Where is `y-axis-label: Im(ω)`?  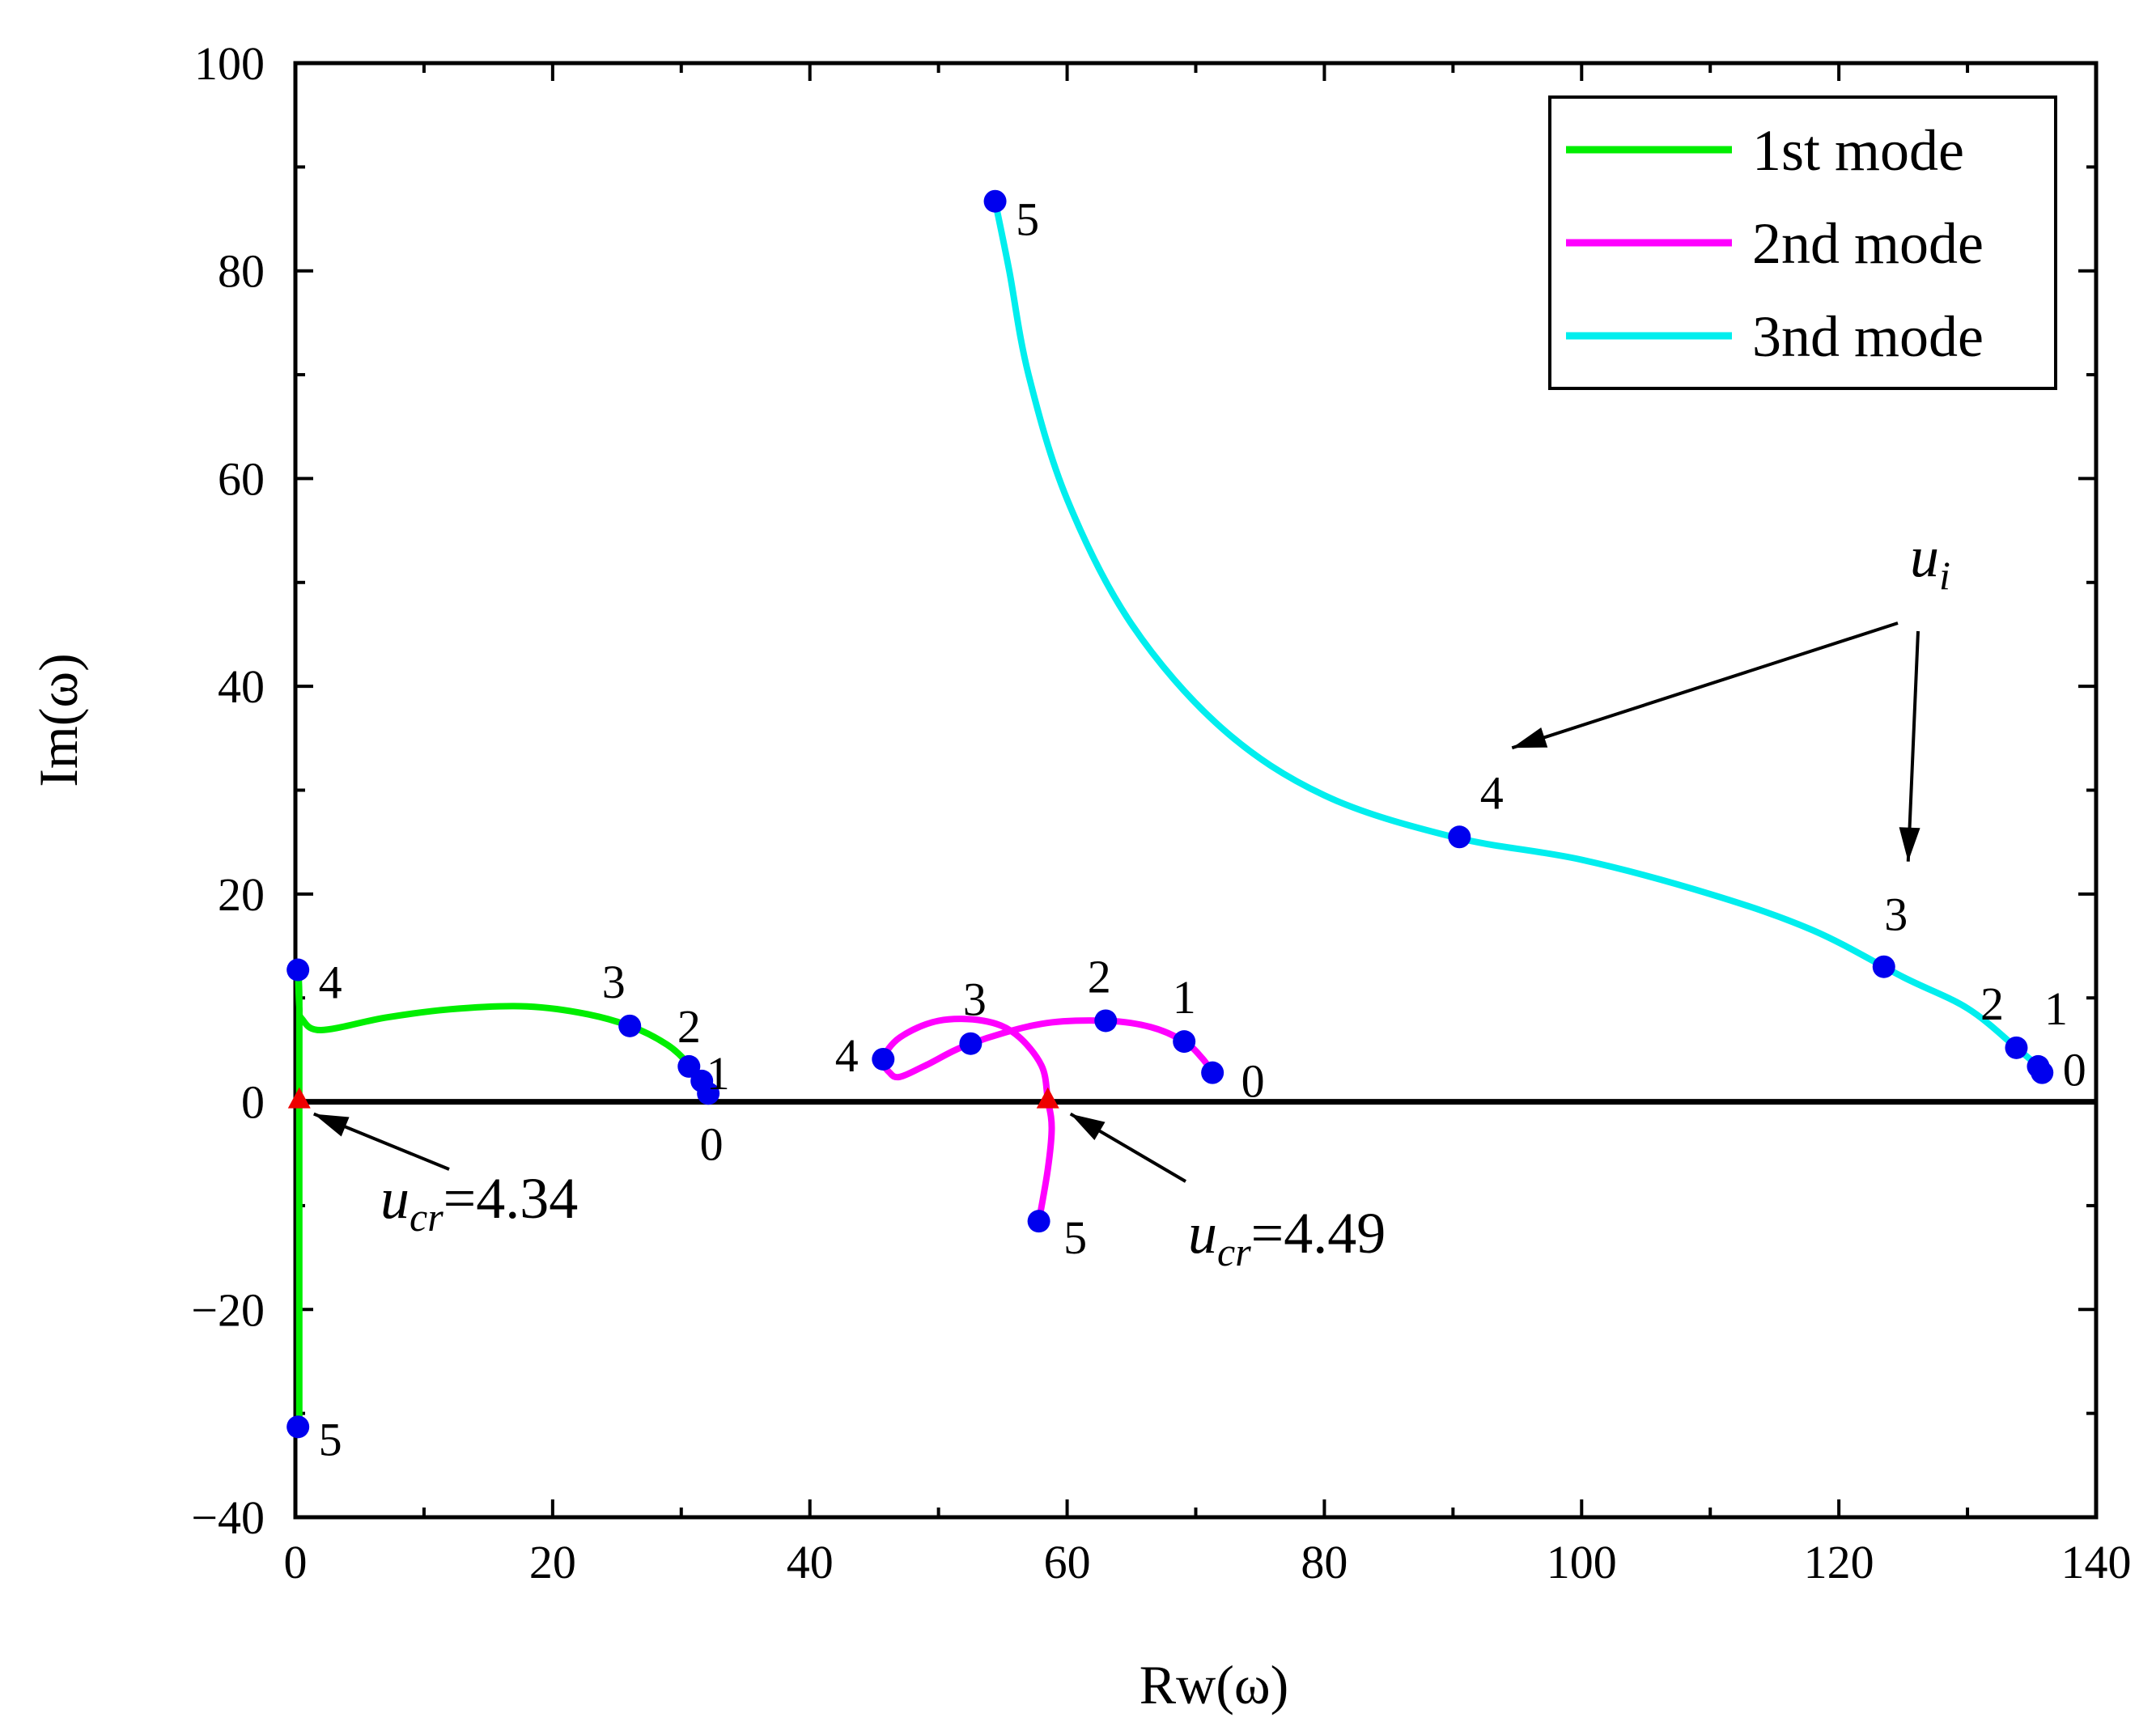
y-axis-label: Im(ω) is located at coordinates (58, 720).